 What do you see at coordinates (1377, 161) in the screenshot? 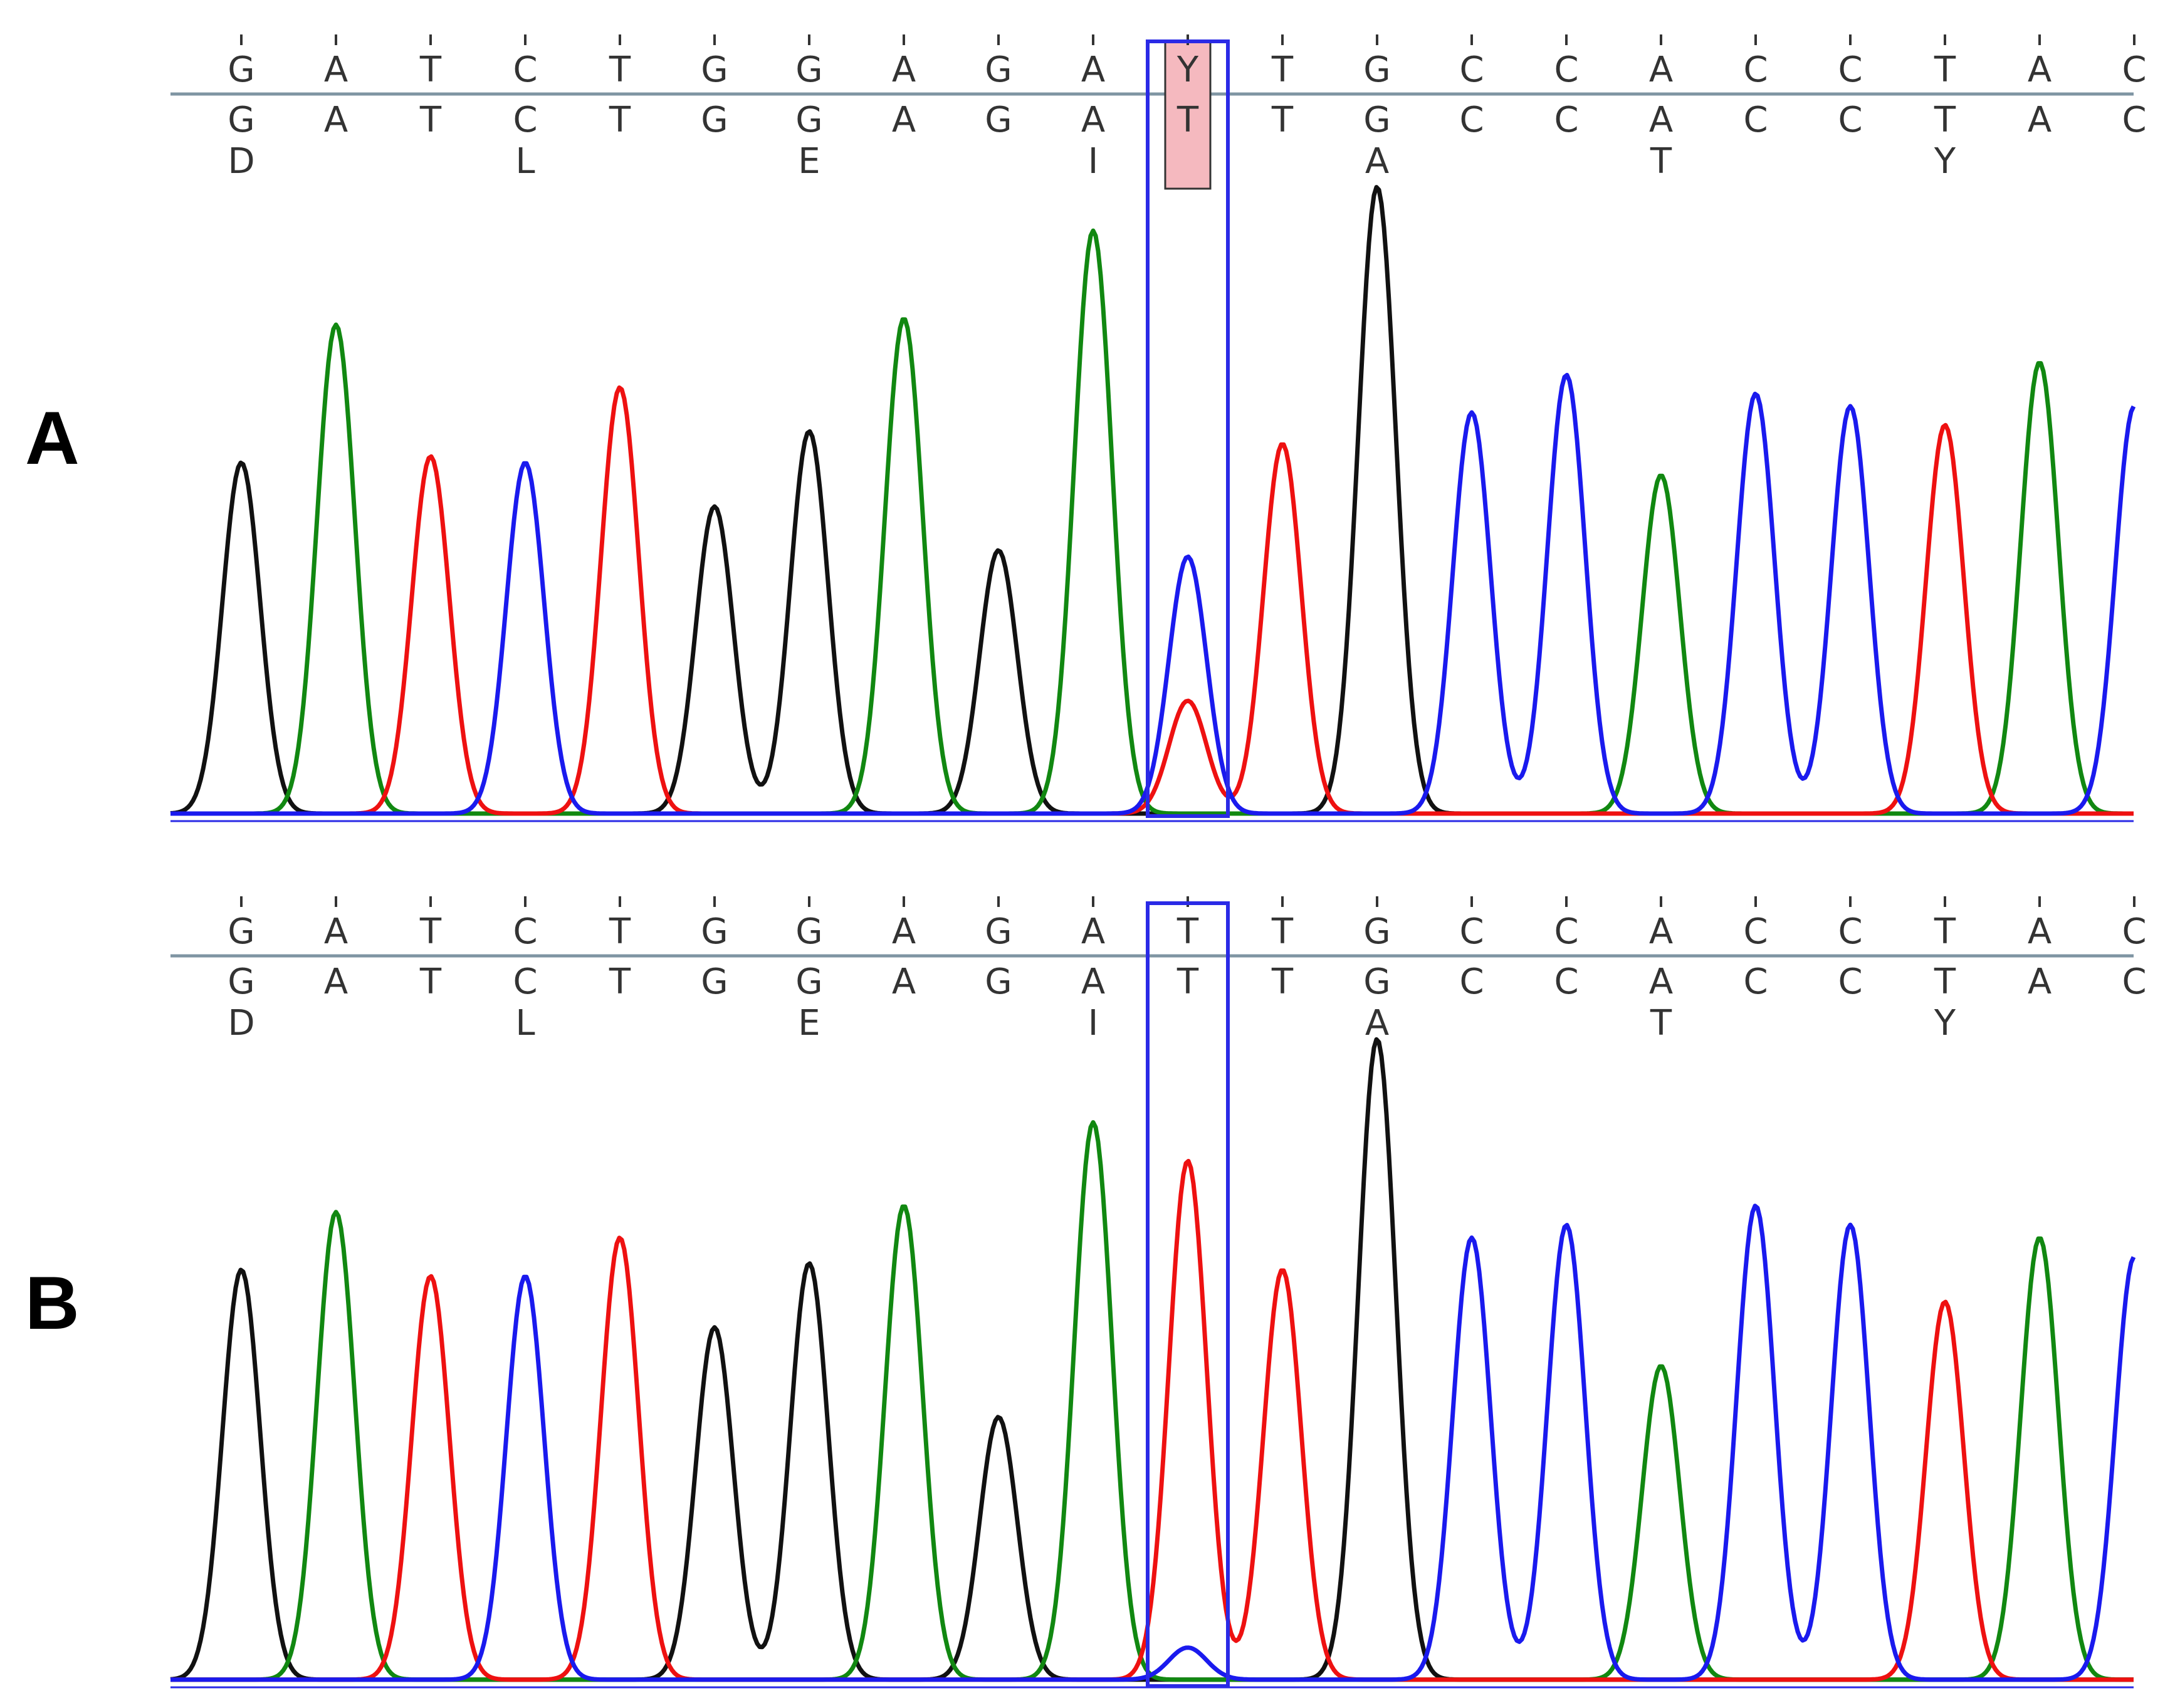
I see `amino-acid-label: A` at bounding box center [1377, 161].